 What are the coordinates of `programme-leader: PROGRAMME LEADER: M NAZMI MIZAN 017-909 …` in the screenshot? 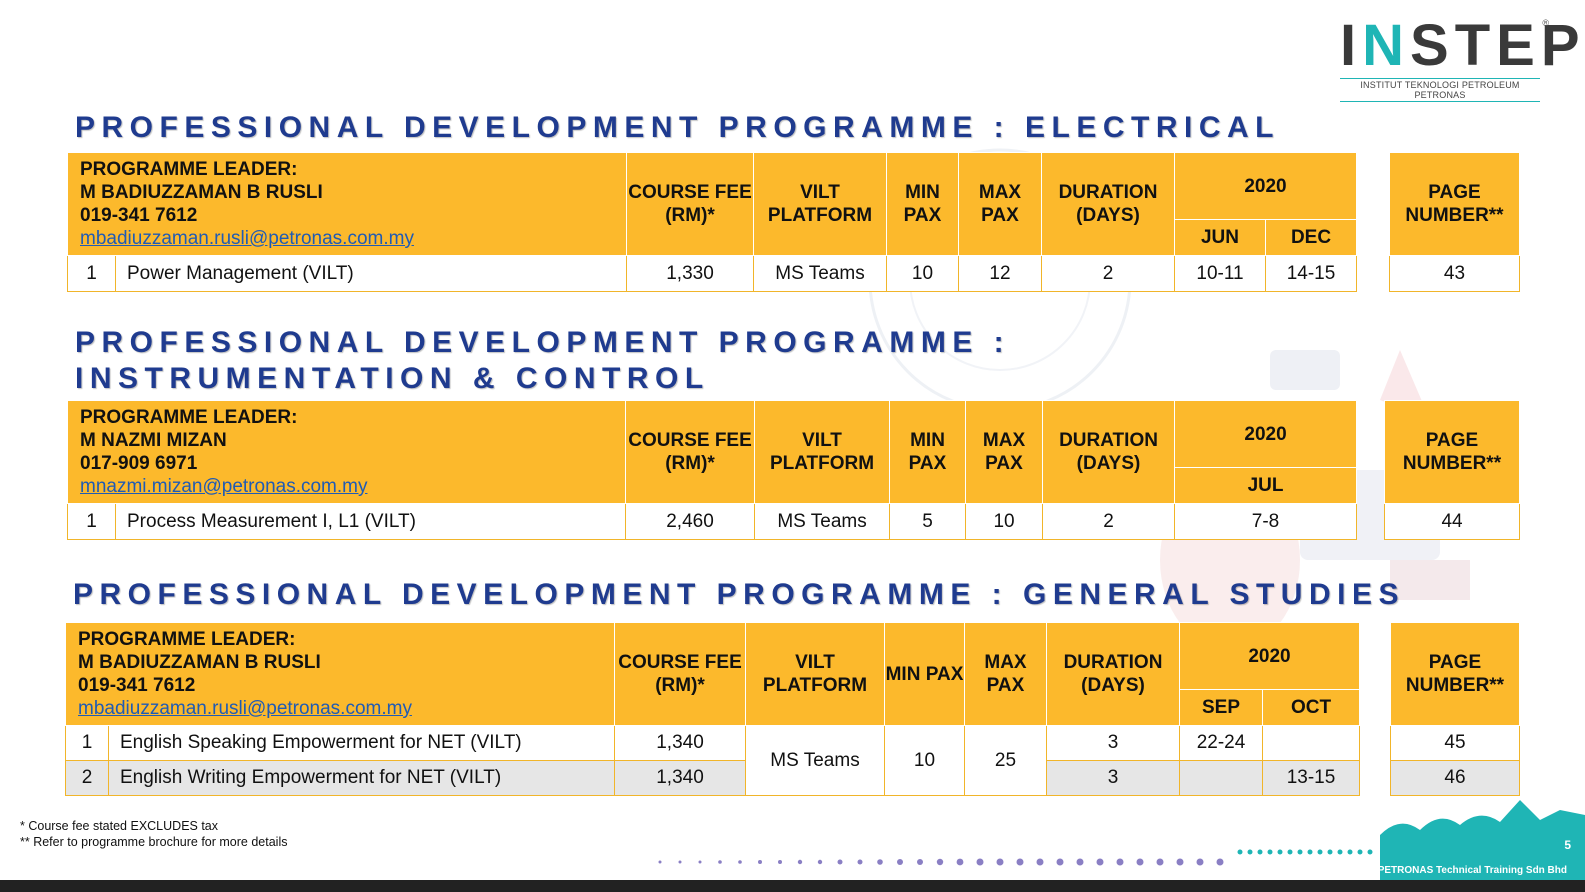 It's located at (346, 452).